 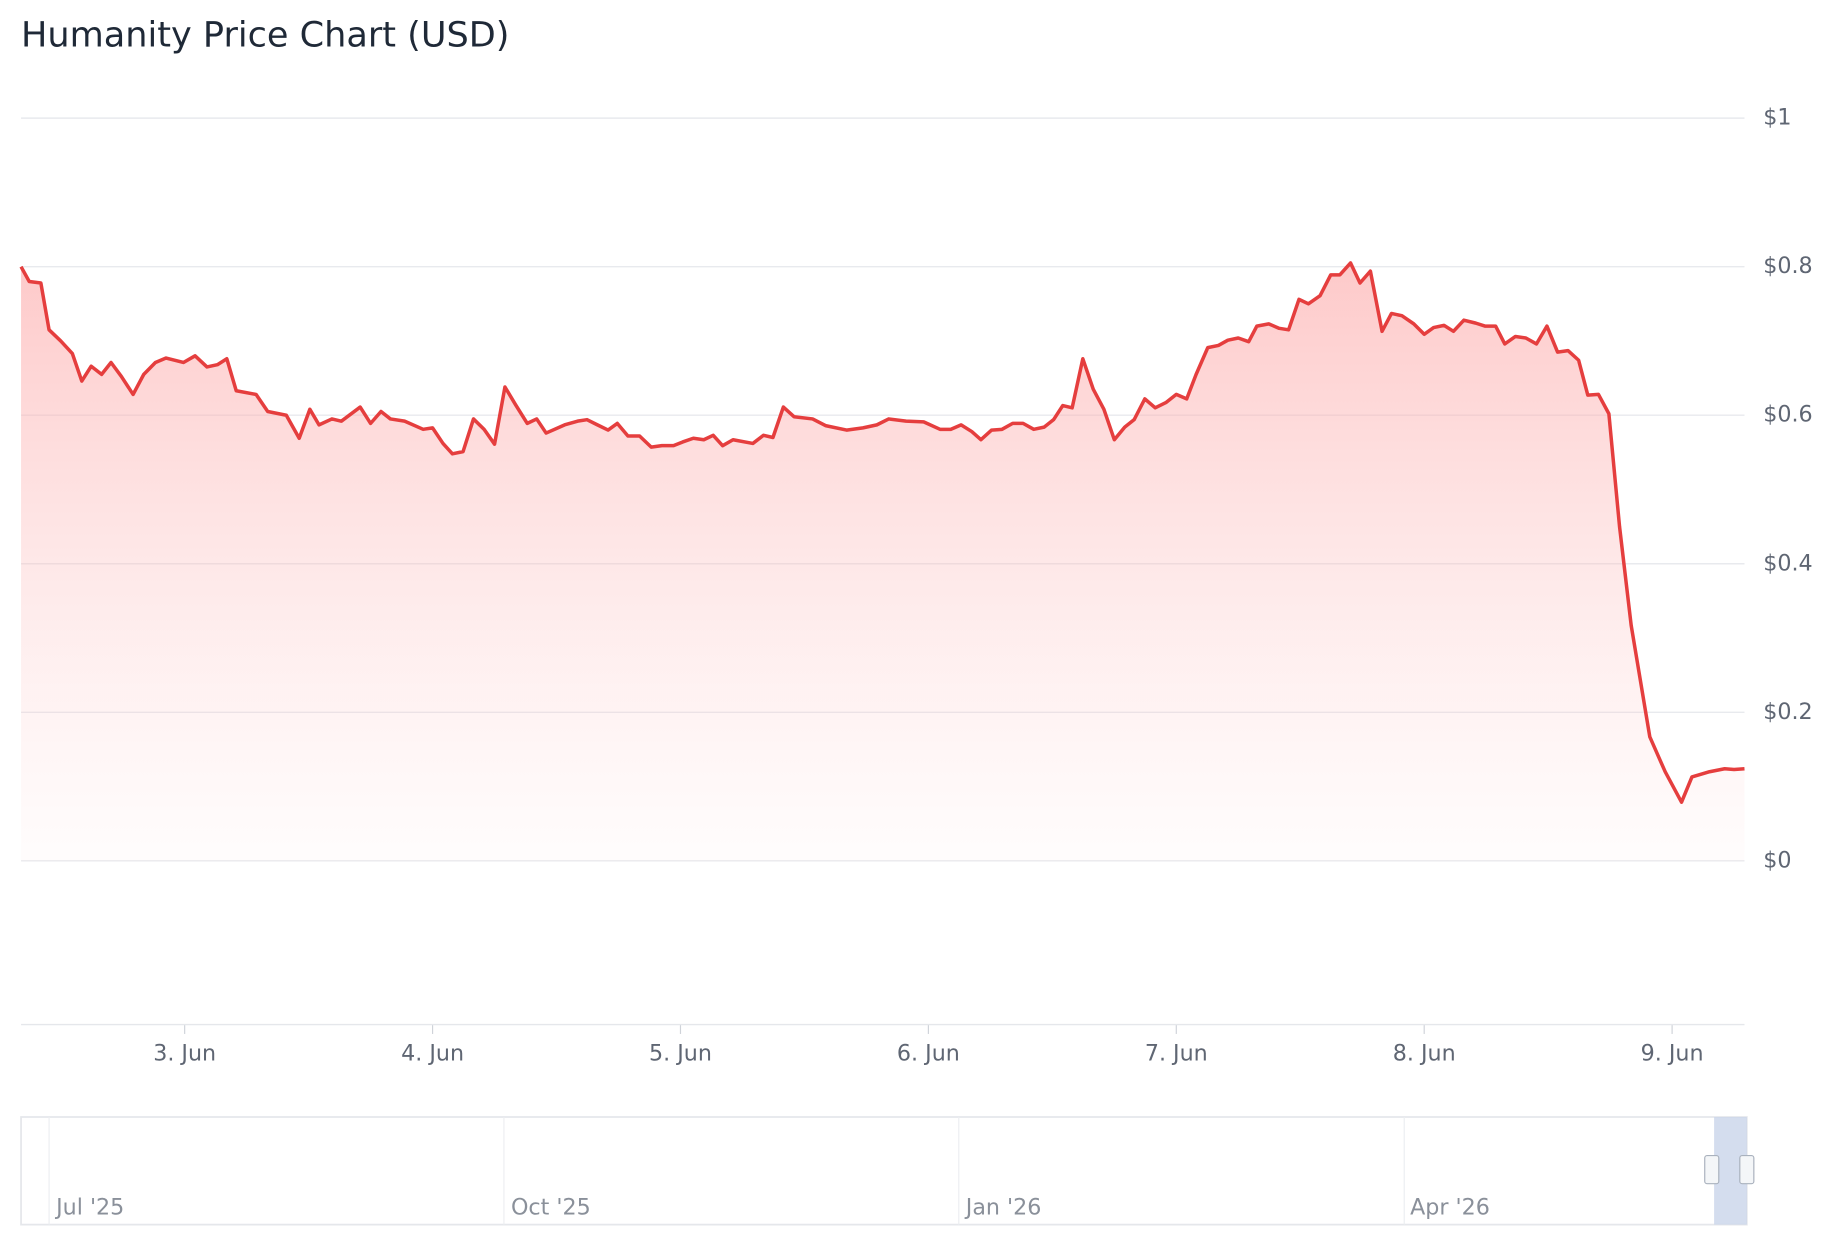 What do you see at coordinates (432, 1053) in the screenshot?
I see `x-tick-label: 4. Jun` at bounding box center [432, 1053].